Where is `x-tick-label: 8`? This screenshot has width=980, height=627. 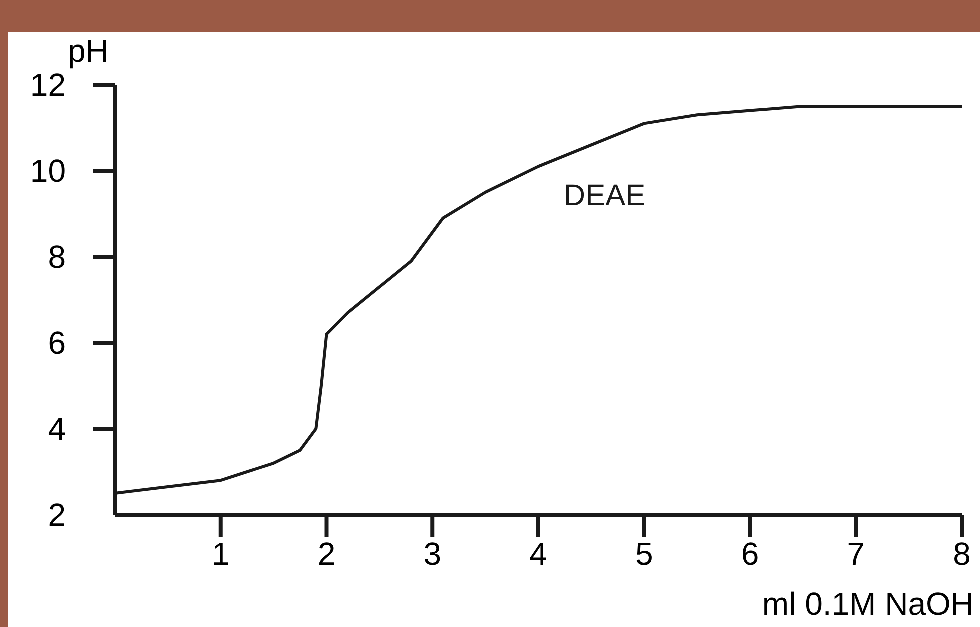 x-tick-label: 8 is located at coordinates (962, 554).